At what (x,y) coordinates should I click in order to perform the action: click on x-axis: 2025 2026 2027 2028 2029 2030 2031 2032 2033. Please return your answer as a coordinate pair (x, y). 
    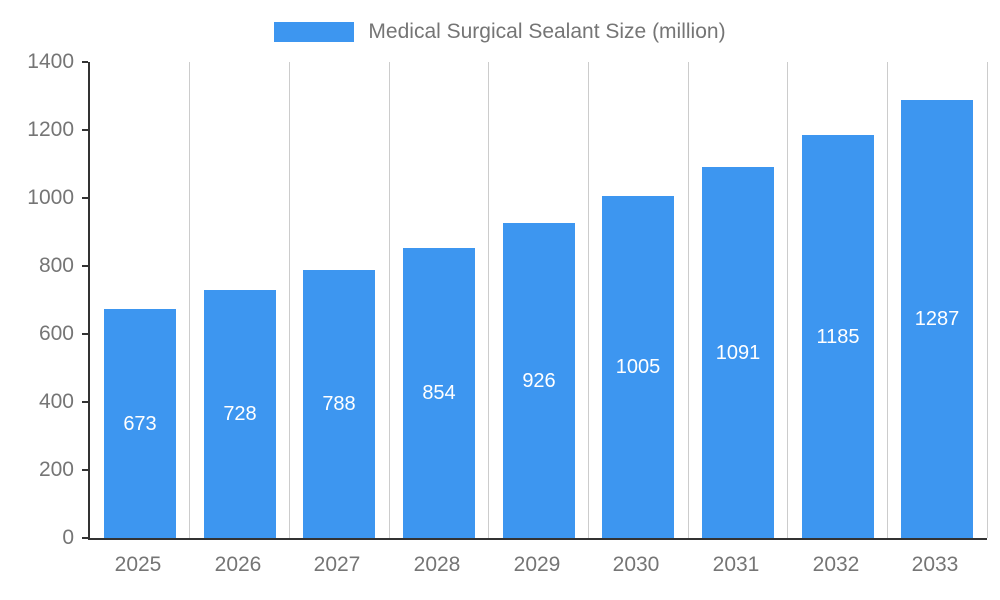
    Looking at the image, I should click on (536, 567).